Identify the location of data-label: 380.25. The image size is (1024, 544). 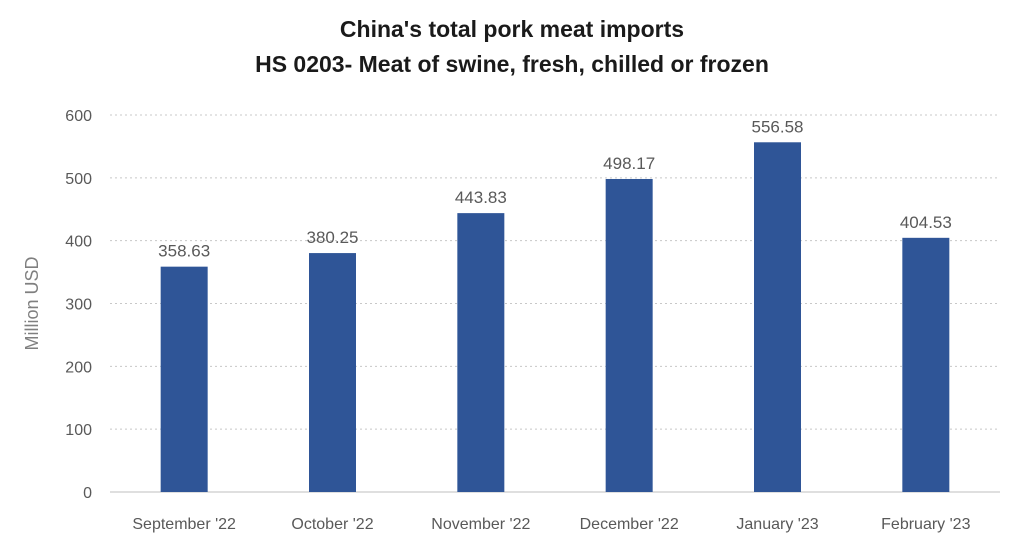
(333, 237).